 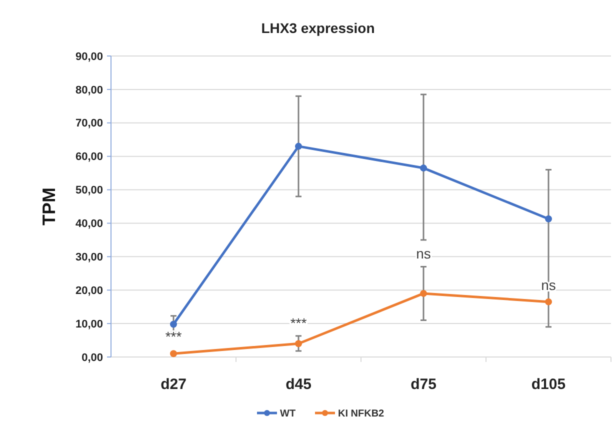 I want to click on x-tick-label: d105, so click(x=548, y=384).